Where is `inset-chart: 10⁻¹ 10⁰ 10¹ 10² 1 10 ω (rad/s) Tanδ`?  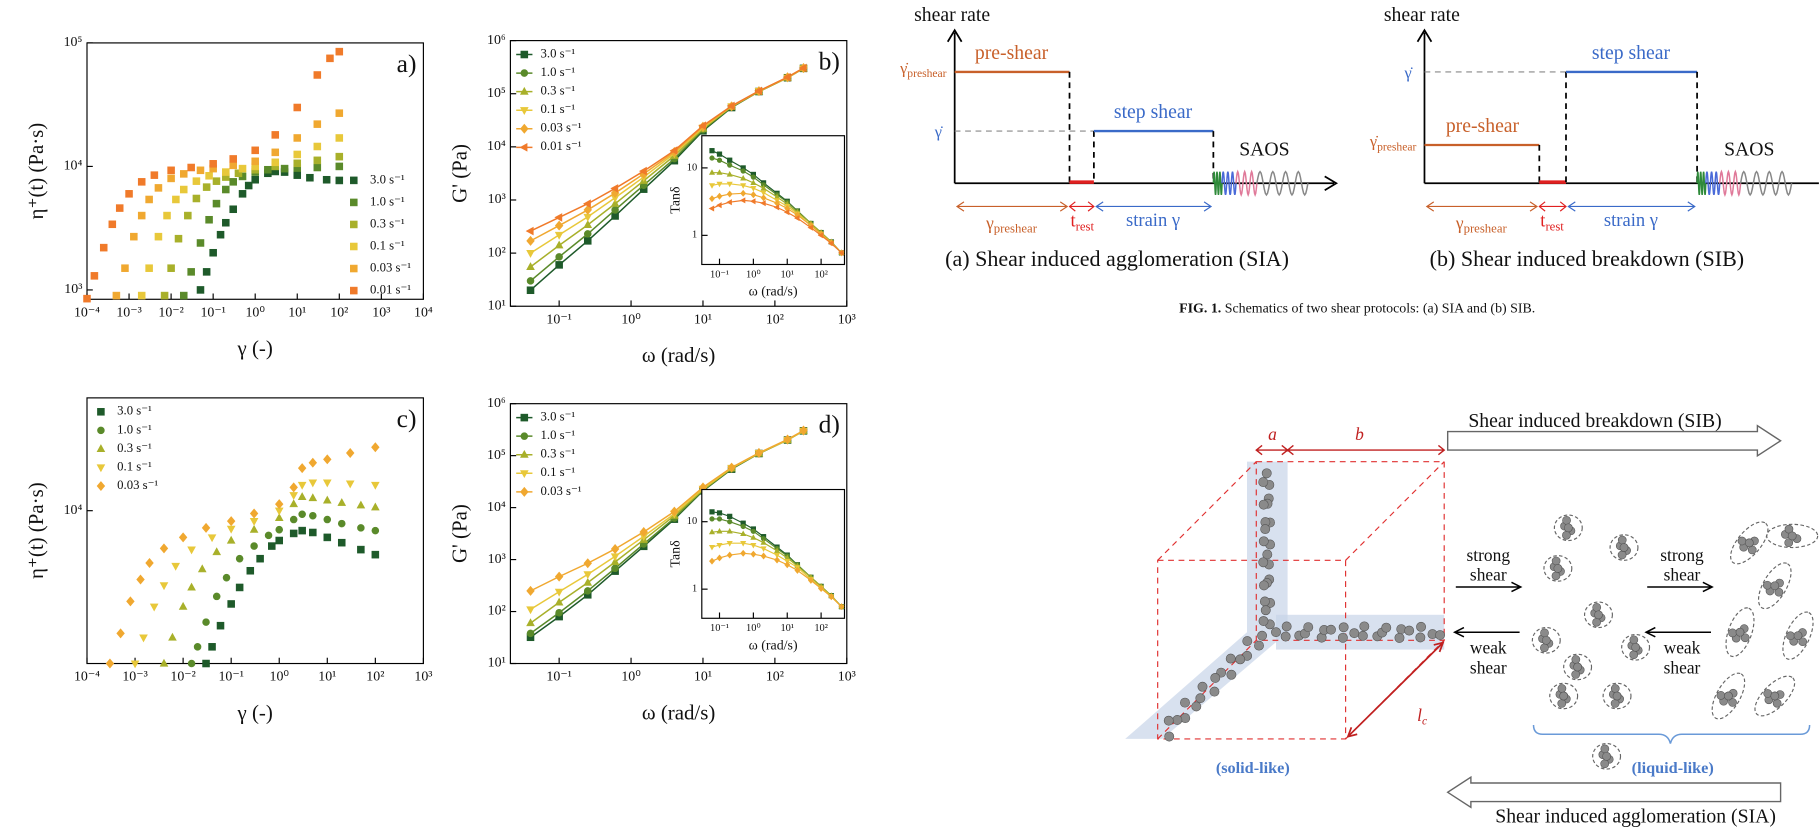 inset-chart: 10⁻¹ 10⁰ 10¹ 10² 1 10 ω (rad/s) Tanδ is located at coordinates (757, 217).